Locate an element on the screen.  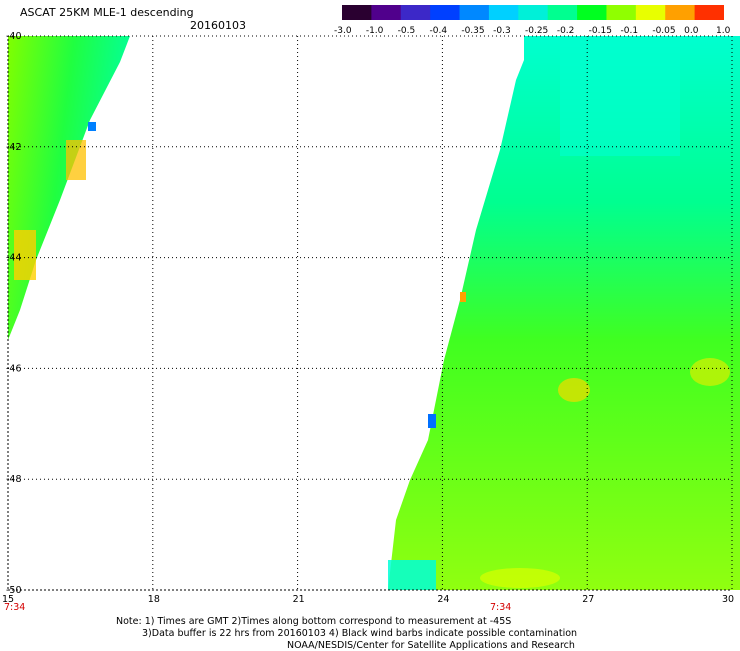
colorbar-tick-label: -3.0 is located at coordinates (343, 31).